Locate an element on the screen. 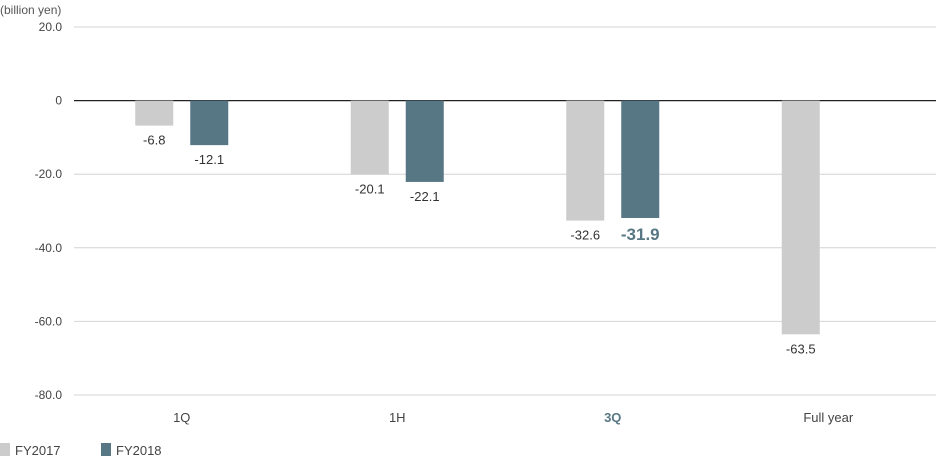  legend-swatch-fy2018 is located at coordinates (106, 449).